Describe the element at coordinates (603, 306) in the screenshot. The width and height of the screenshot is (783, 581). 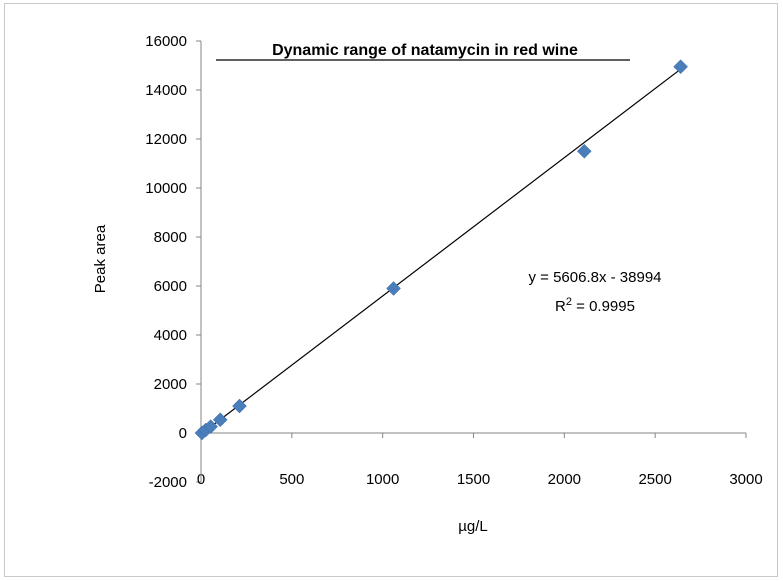
I see `r-squared-value: = 0.9995` at that location.